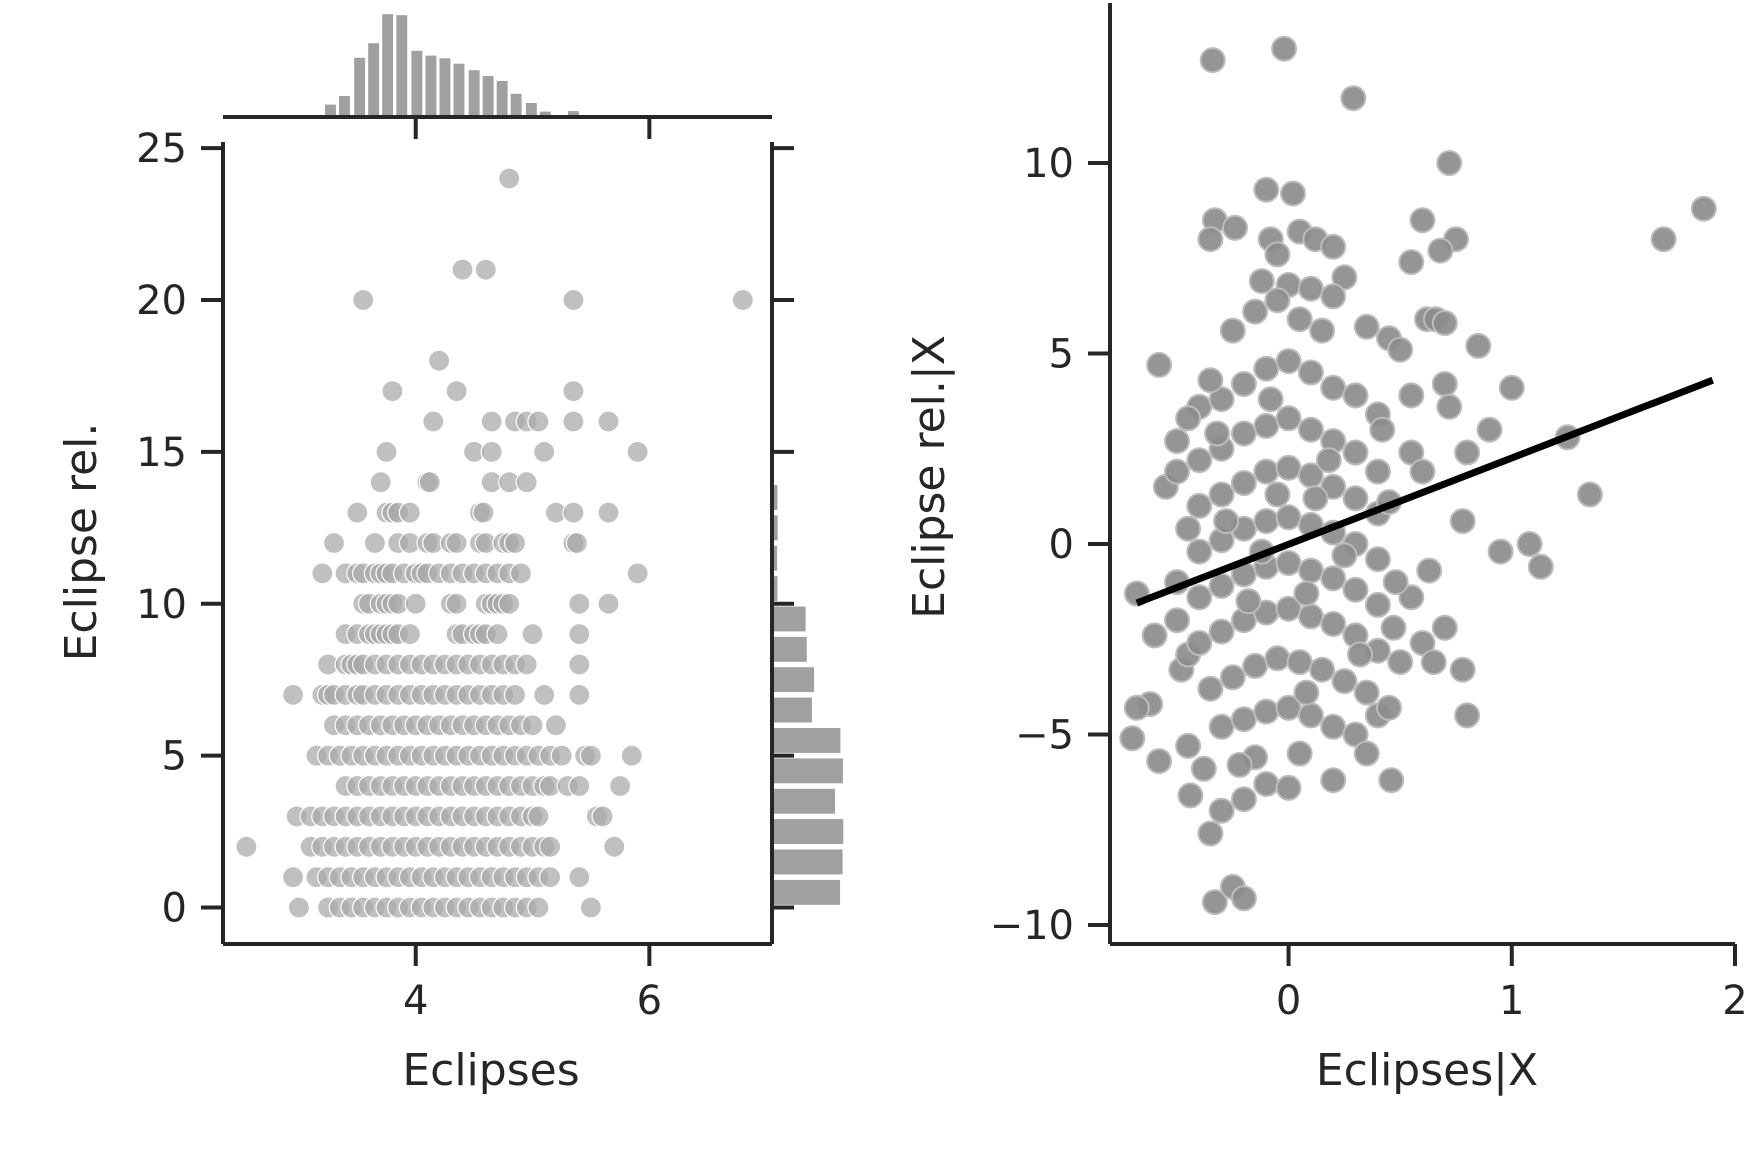 This screenshot has height=1151, width=1746. I want to click on right-y-axis-label: Eclipse rel.|X, so click(929, 477).